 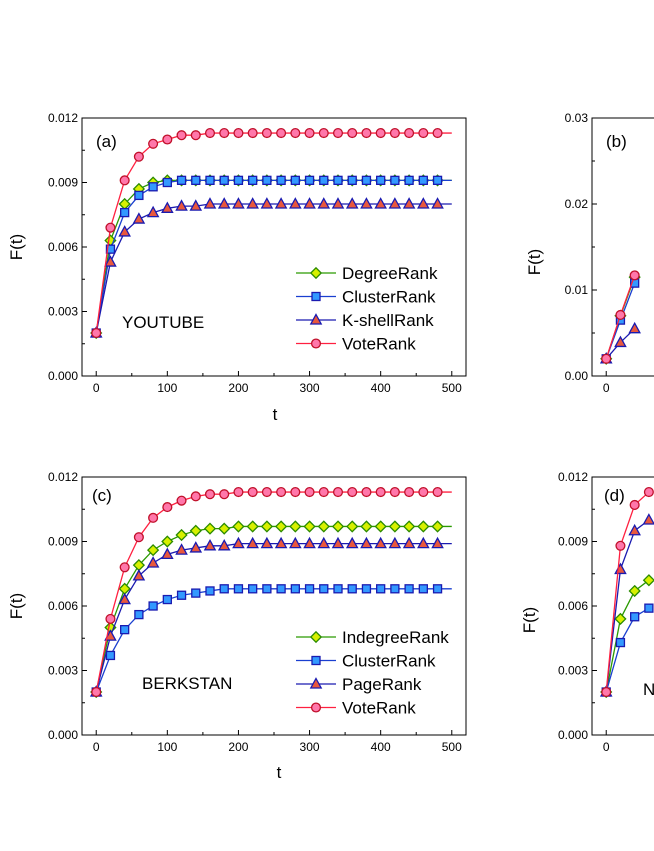 What do you see at coordinates (16, 606) in the screenshot?
I see `y-axis-label-c: F(t)` at bounding box center [16, 606].